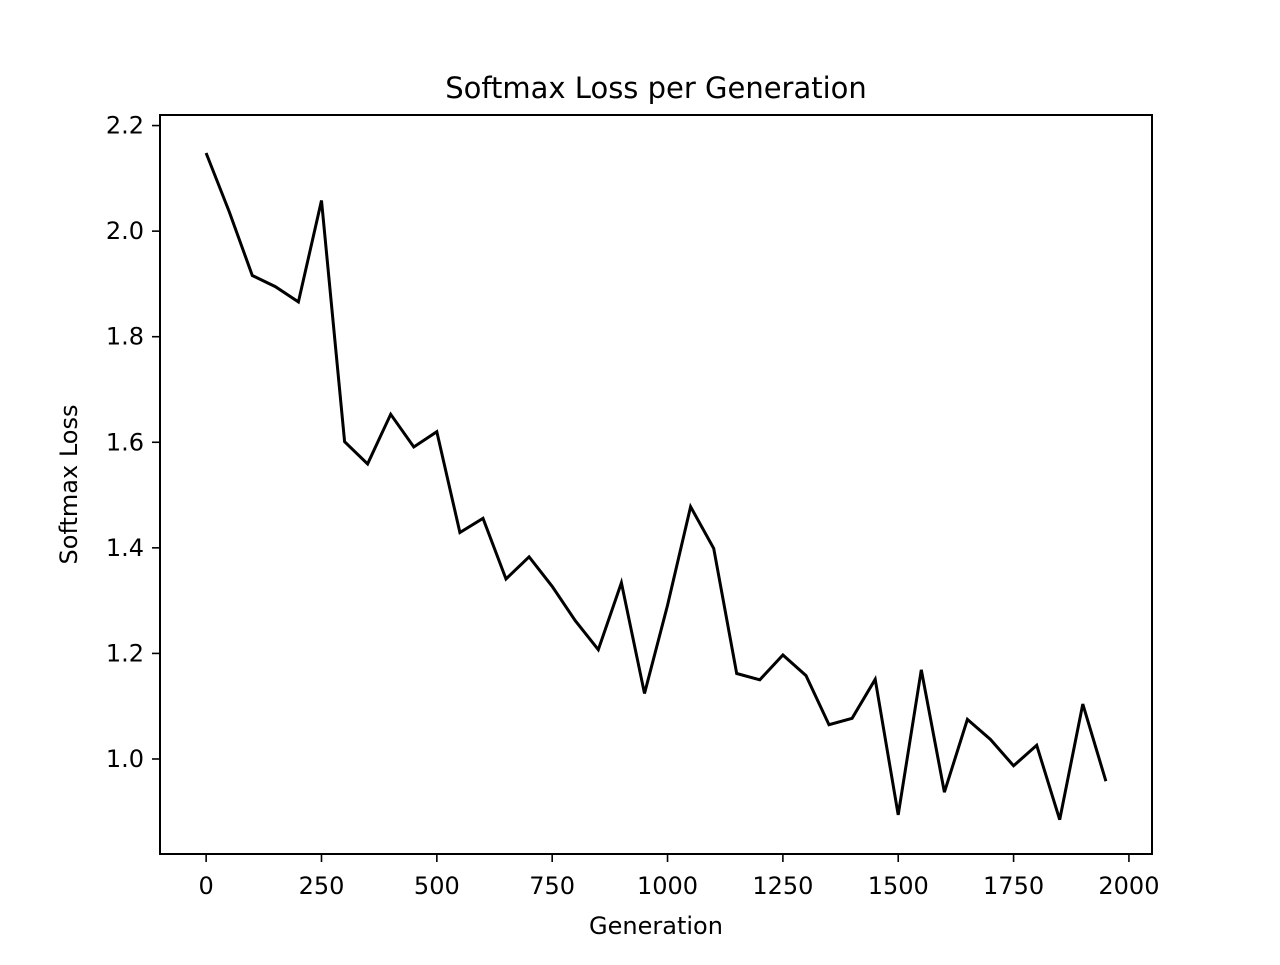 This screenshot has height=965, width=1280. I want to click on x-tick-label: 0, so click(205, 886).